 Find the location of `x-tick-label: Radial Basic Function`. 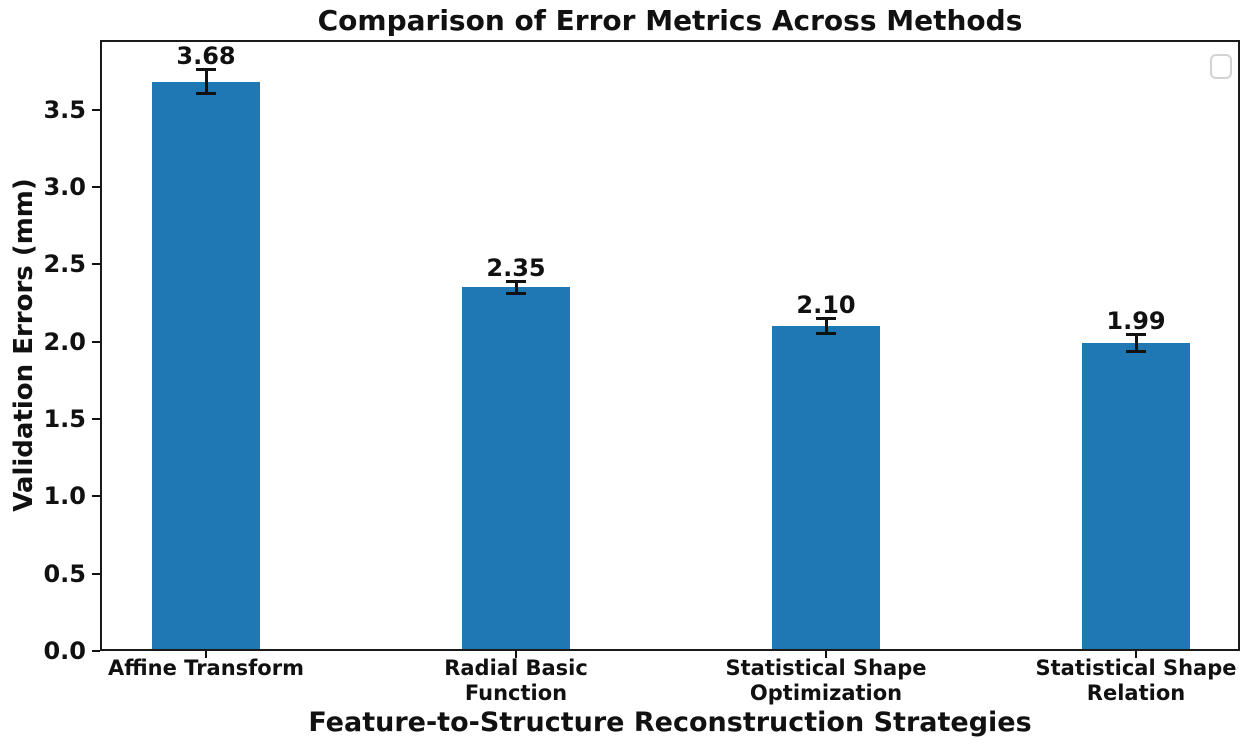

x-tick-label: Radial Basic Function is located at coordinates (516, 681).